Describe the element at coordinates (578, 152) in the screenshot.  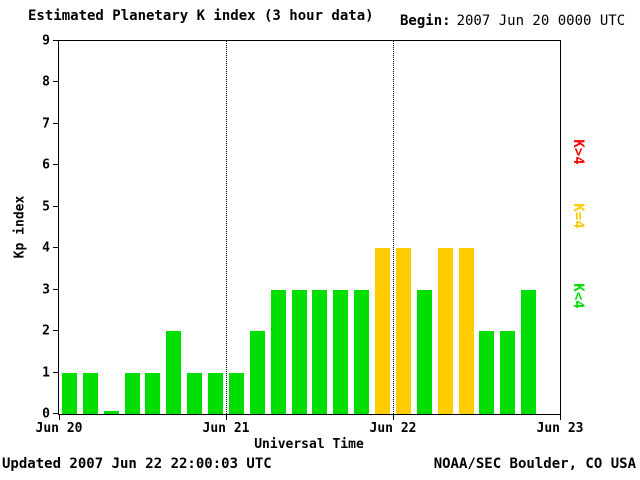
I see `legend-k-gt-4: K>4` at that location.